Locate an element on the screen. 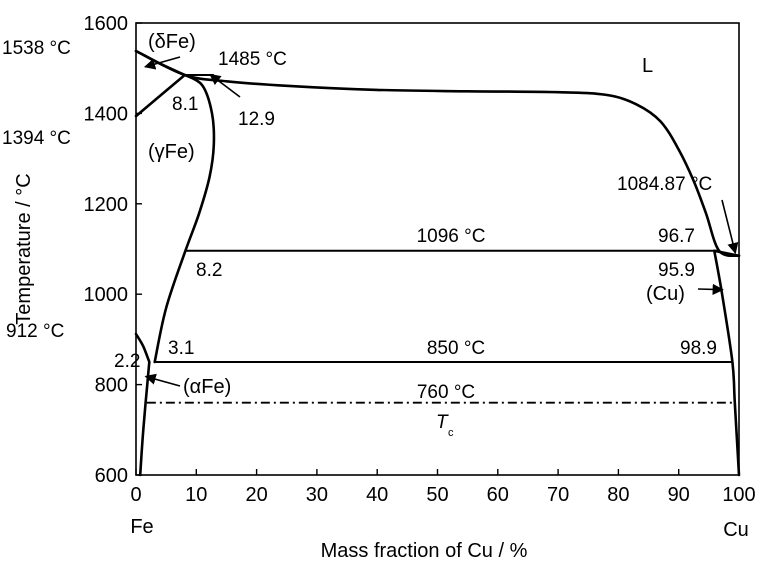  y-axis-title: Temperature / °C is located at coordinates (24, 248).